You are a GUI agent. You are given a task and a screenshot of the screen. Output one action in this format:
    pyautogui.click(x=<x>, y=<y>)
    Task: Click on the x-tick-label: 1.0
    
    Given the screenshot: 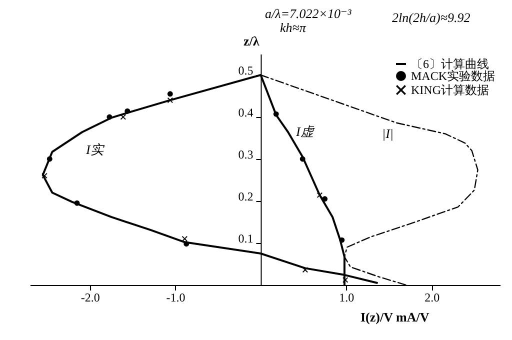 What is the action you would take?
    pyautogui.click(x=346, y=297)
    